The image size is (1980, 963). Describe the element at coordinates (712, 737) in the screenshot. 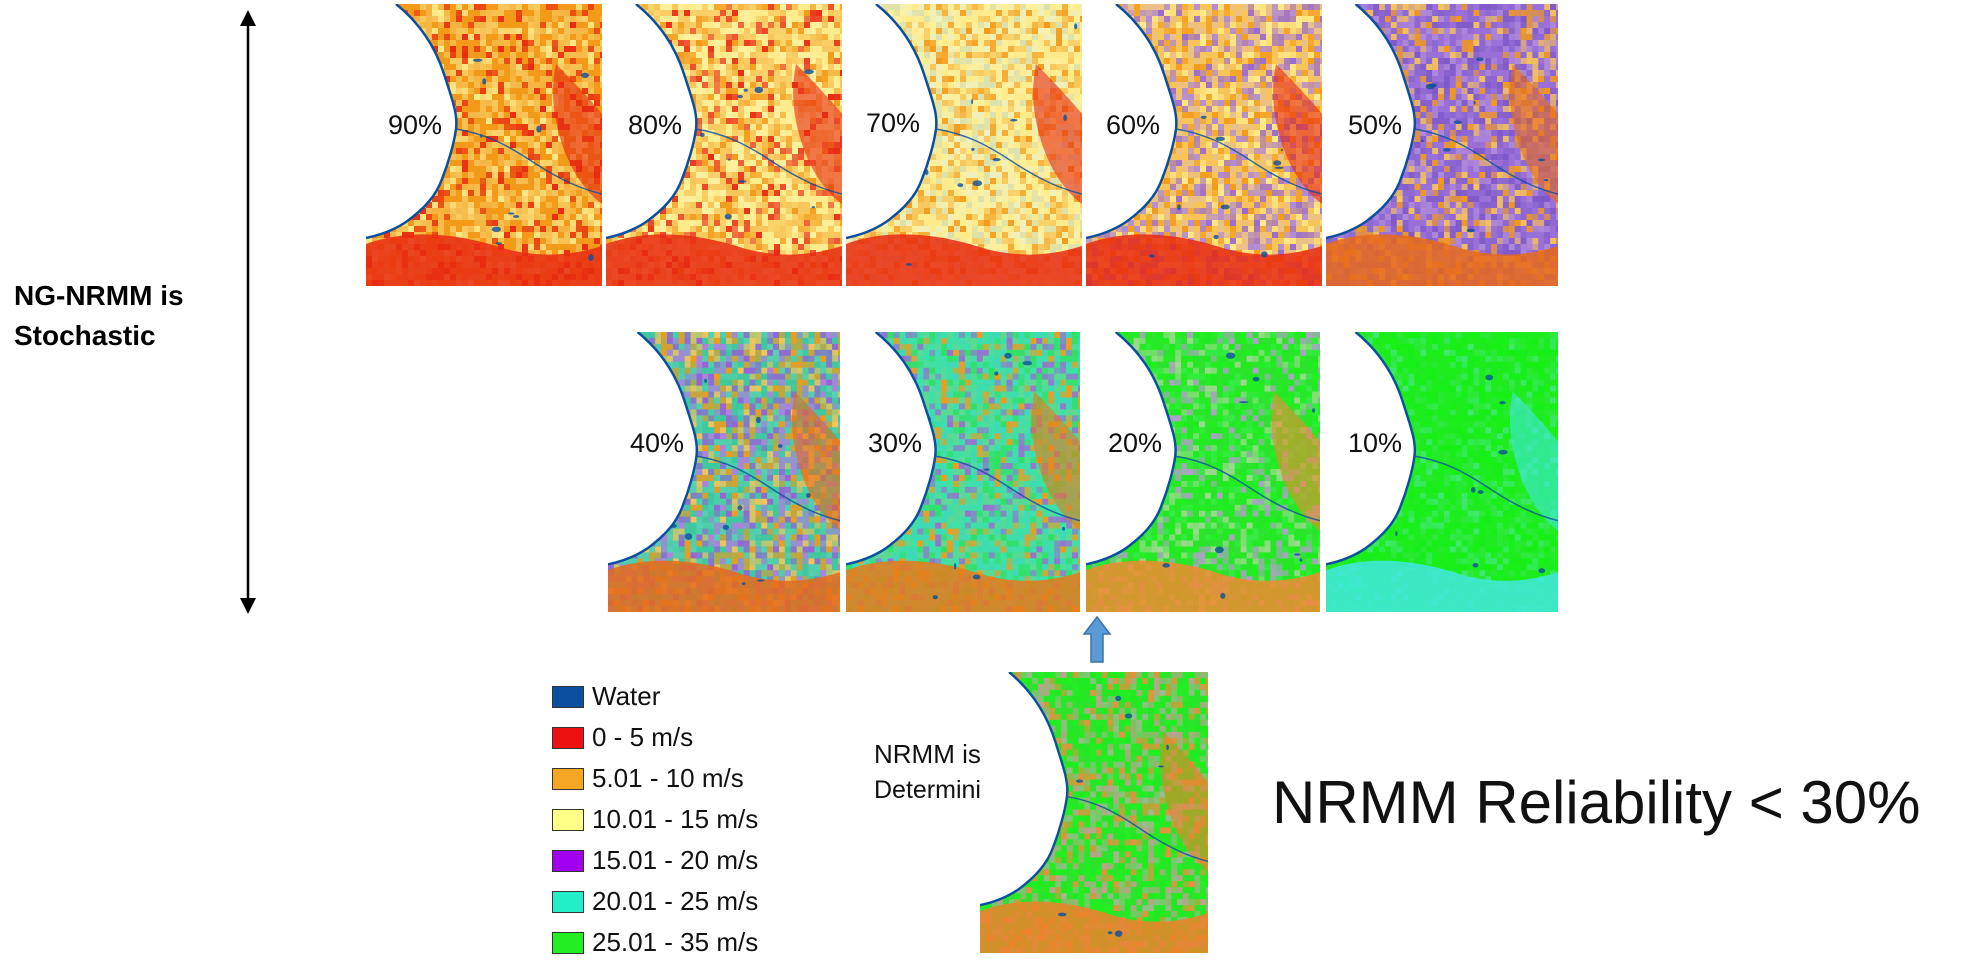

I see `legend-item: 0 - 5 m/s` at that location.